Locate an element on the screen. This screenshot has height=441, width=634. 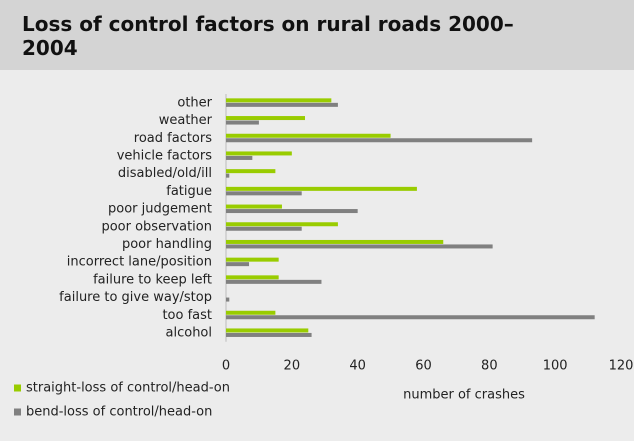
y-tick-label: road factors is located at coordinates (173, 138).